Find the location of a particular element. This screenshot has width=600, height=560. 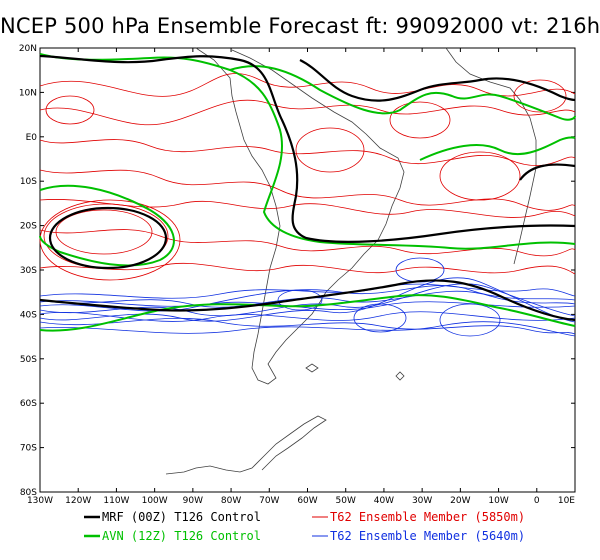

africa-coast is located at coordinates (491, 156).